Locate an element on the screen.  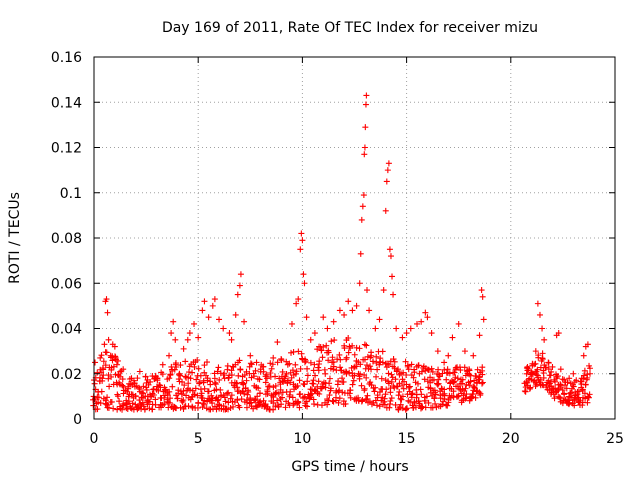
x-axis-label: GPS time / hours is located at coordinates (349, 467).